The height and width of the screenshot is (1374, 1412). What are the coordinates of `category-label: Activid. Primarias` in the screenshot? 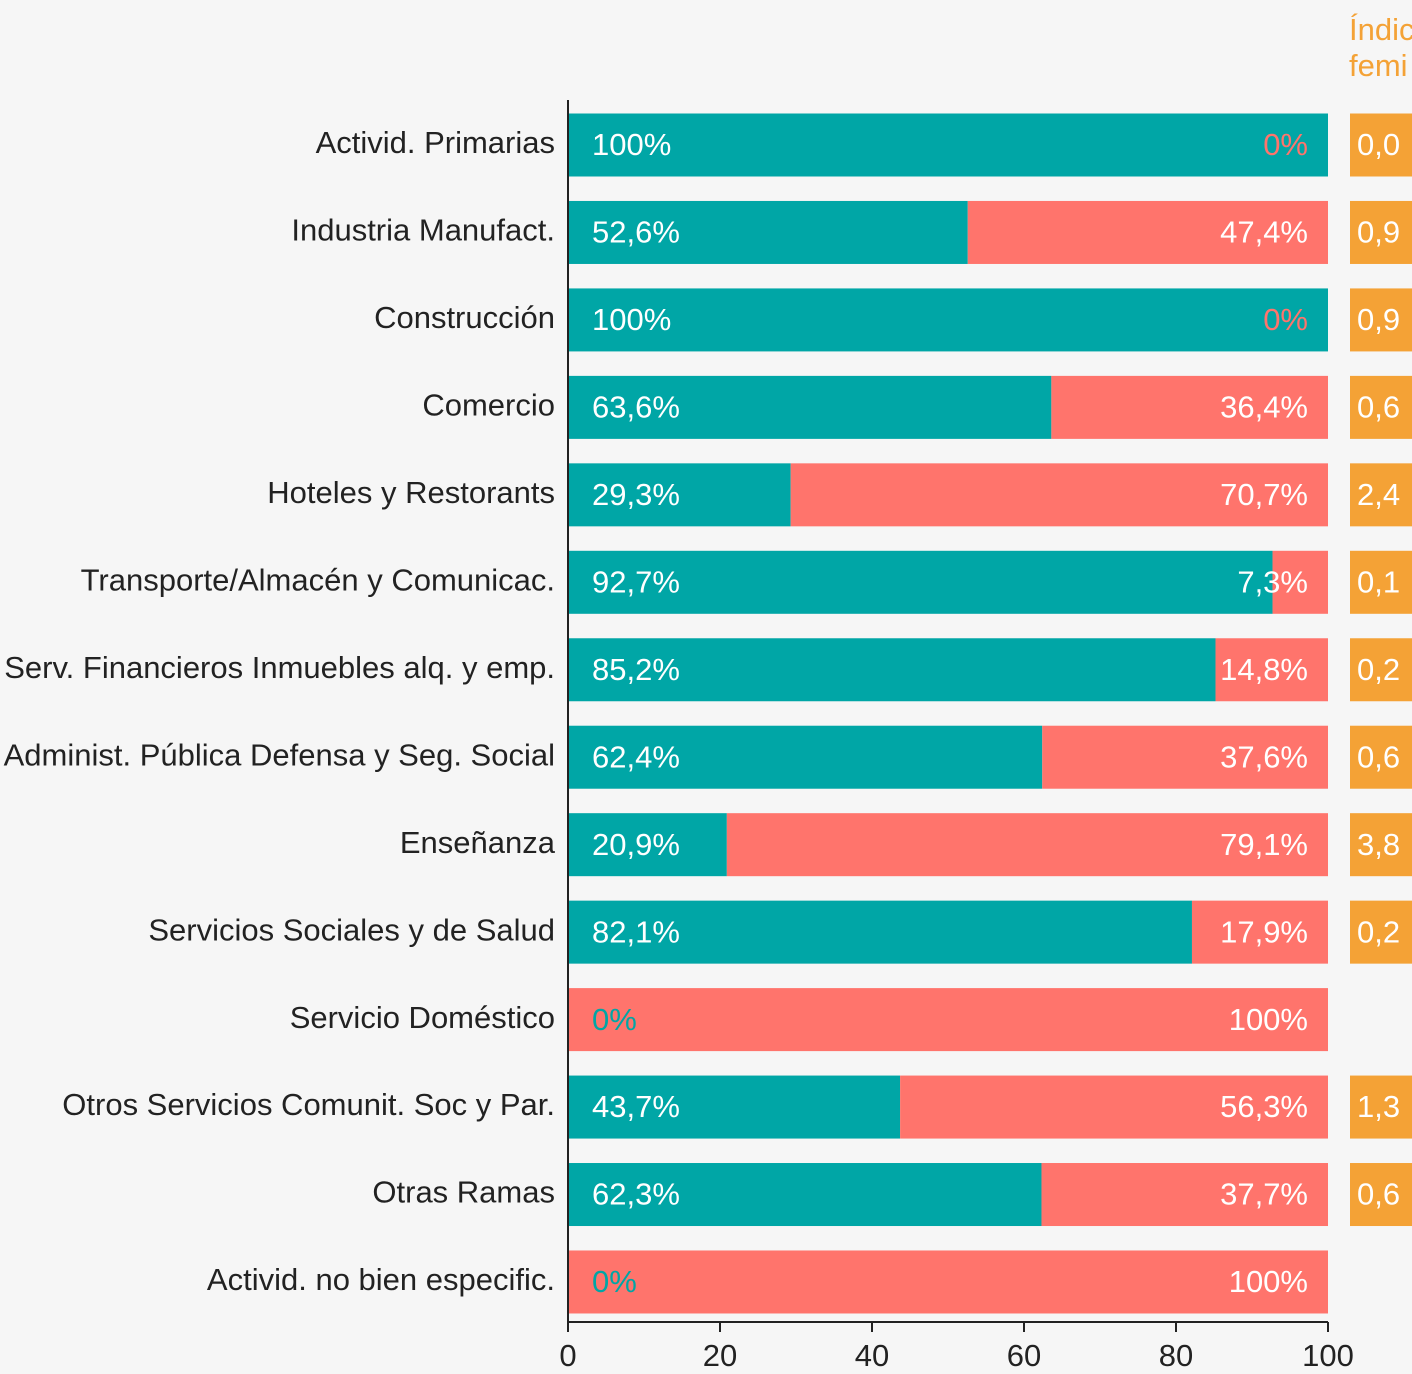 It's located at (435, 142).